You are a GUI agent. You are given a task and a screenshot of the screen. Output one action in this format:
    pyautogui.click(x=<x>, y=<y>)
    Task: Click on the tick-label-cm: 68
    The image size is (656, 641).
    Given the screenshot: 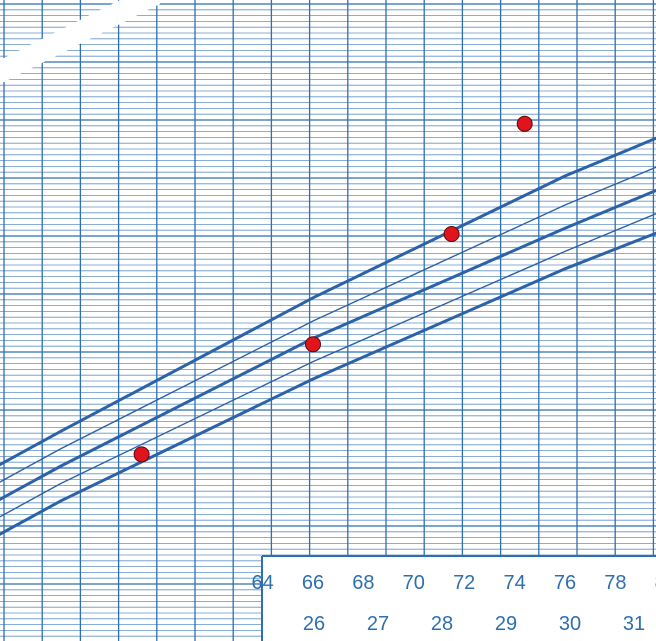 What is the action you would take?
    pyautogui.click(x=363, y=583)
    